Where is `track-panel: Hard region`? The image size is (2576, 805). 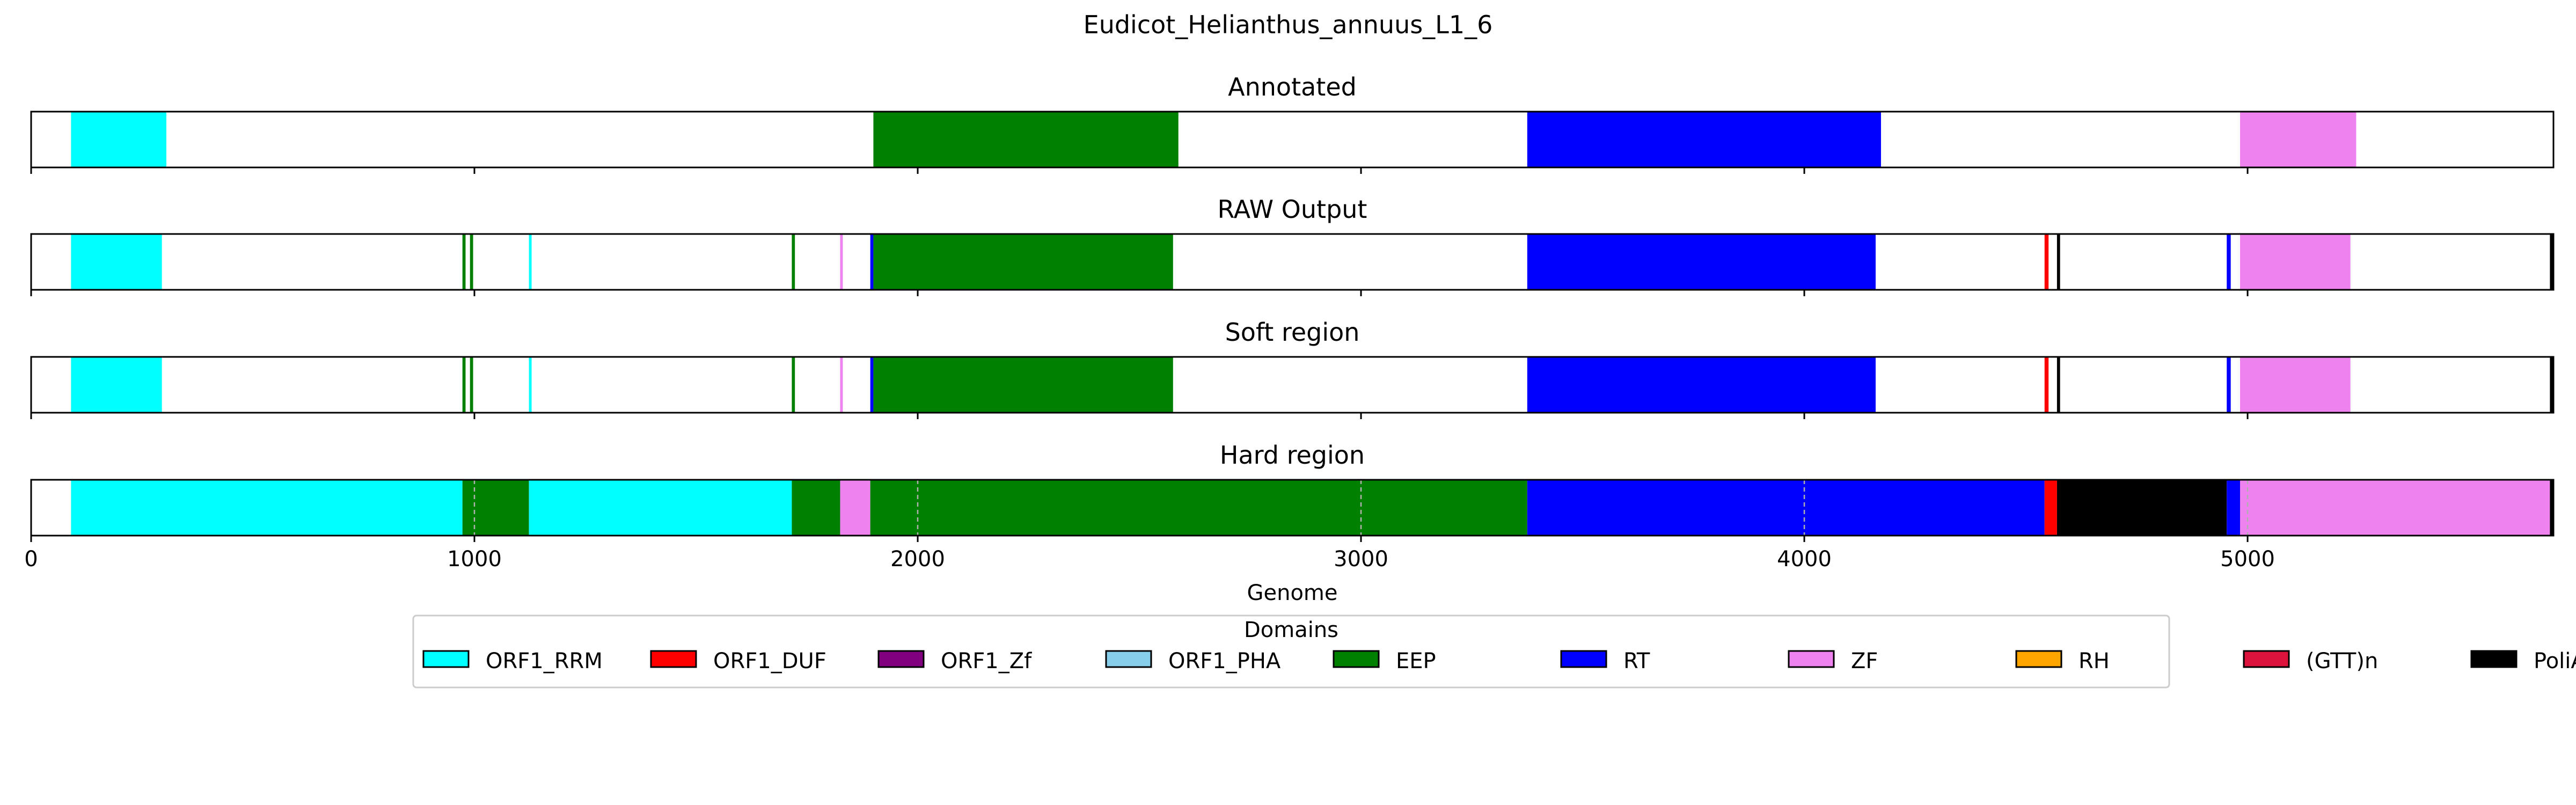 track-panel: Hard region is located at coordinates (1292, 491).